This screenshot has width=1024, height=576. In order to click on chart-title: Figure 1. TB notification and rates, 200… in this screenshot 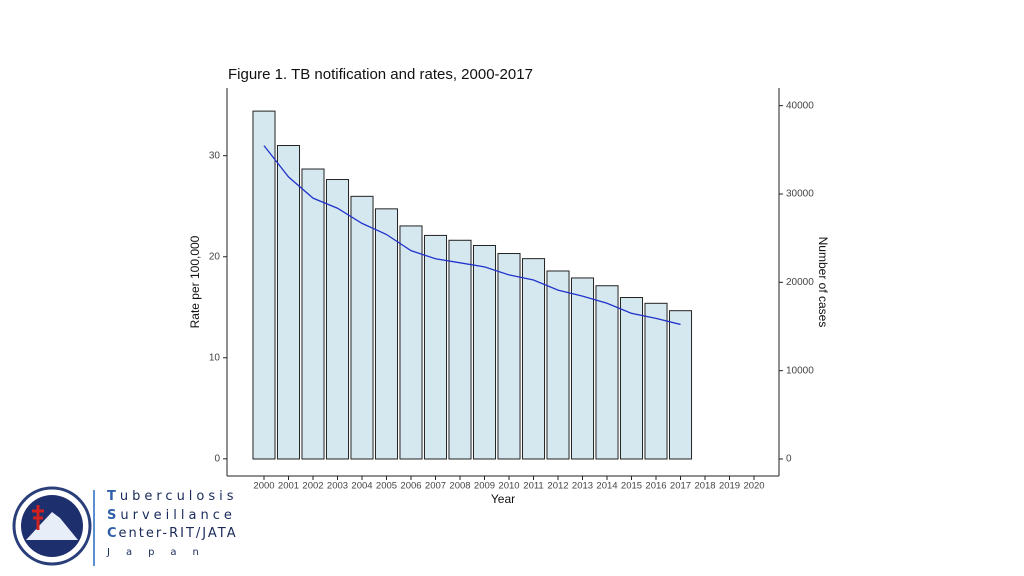, I will do `click(380, 74)`.